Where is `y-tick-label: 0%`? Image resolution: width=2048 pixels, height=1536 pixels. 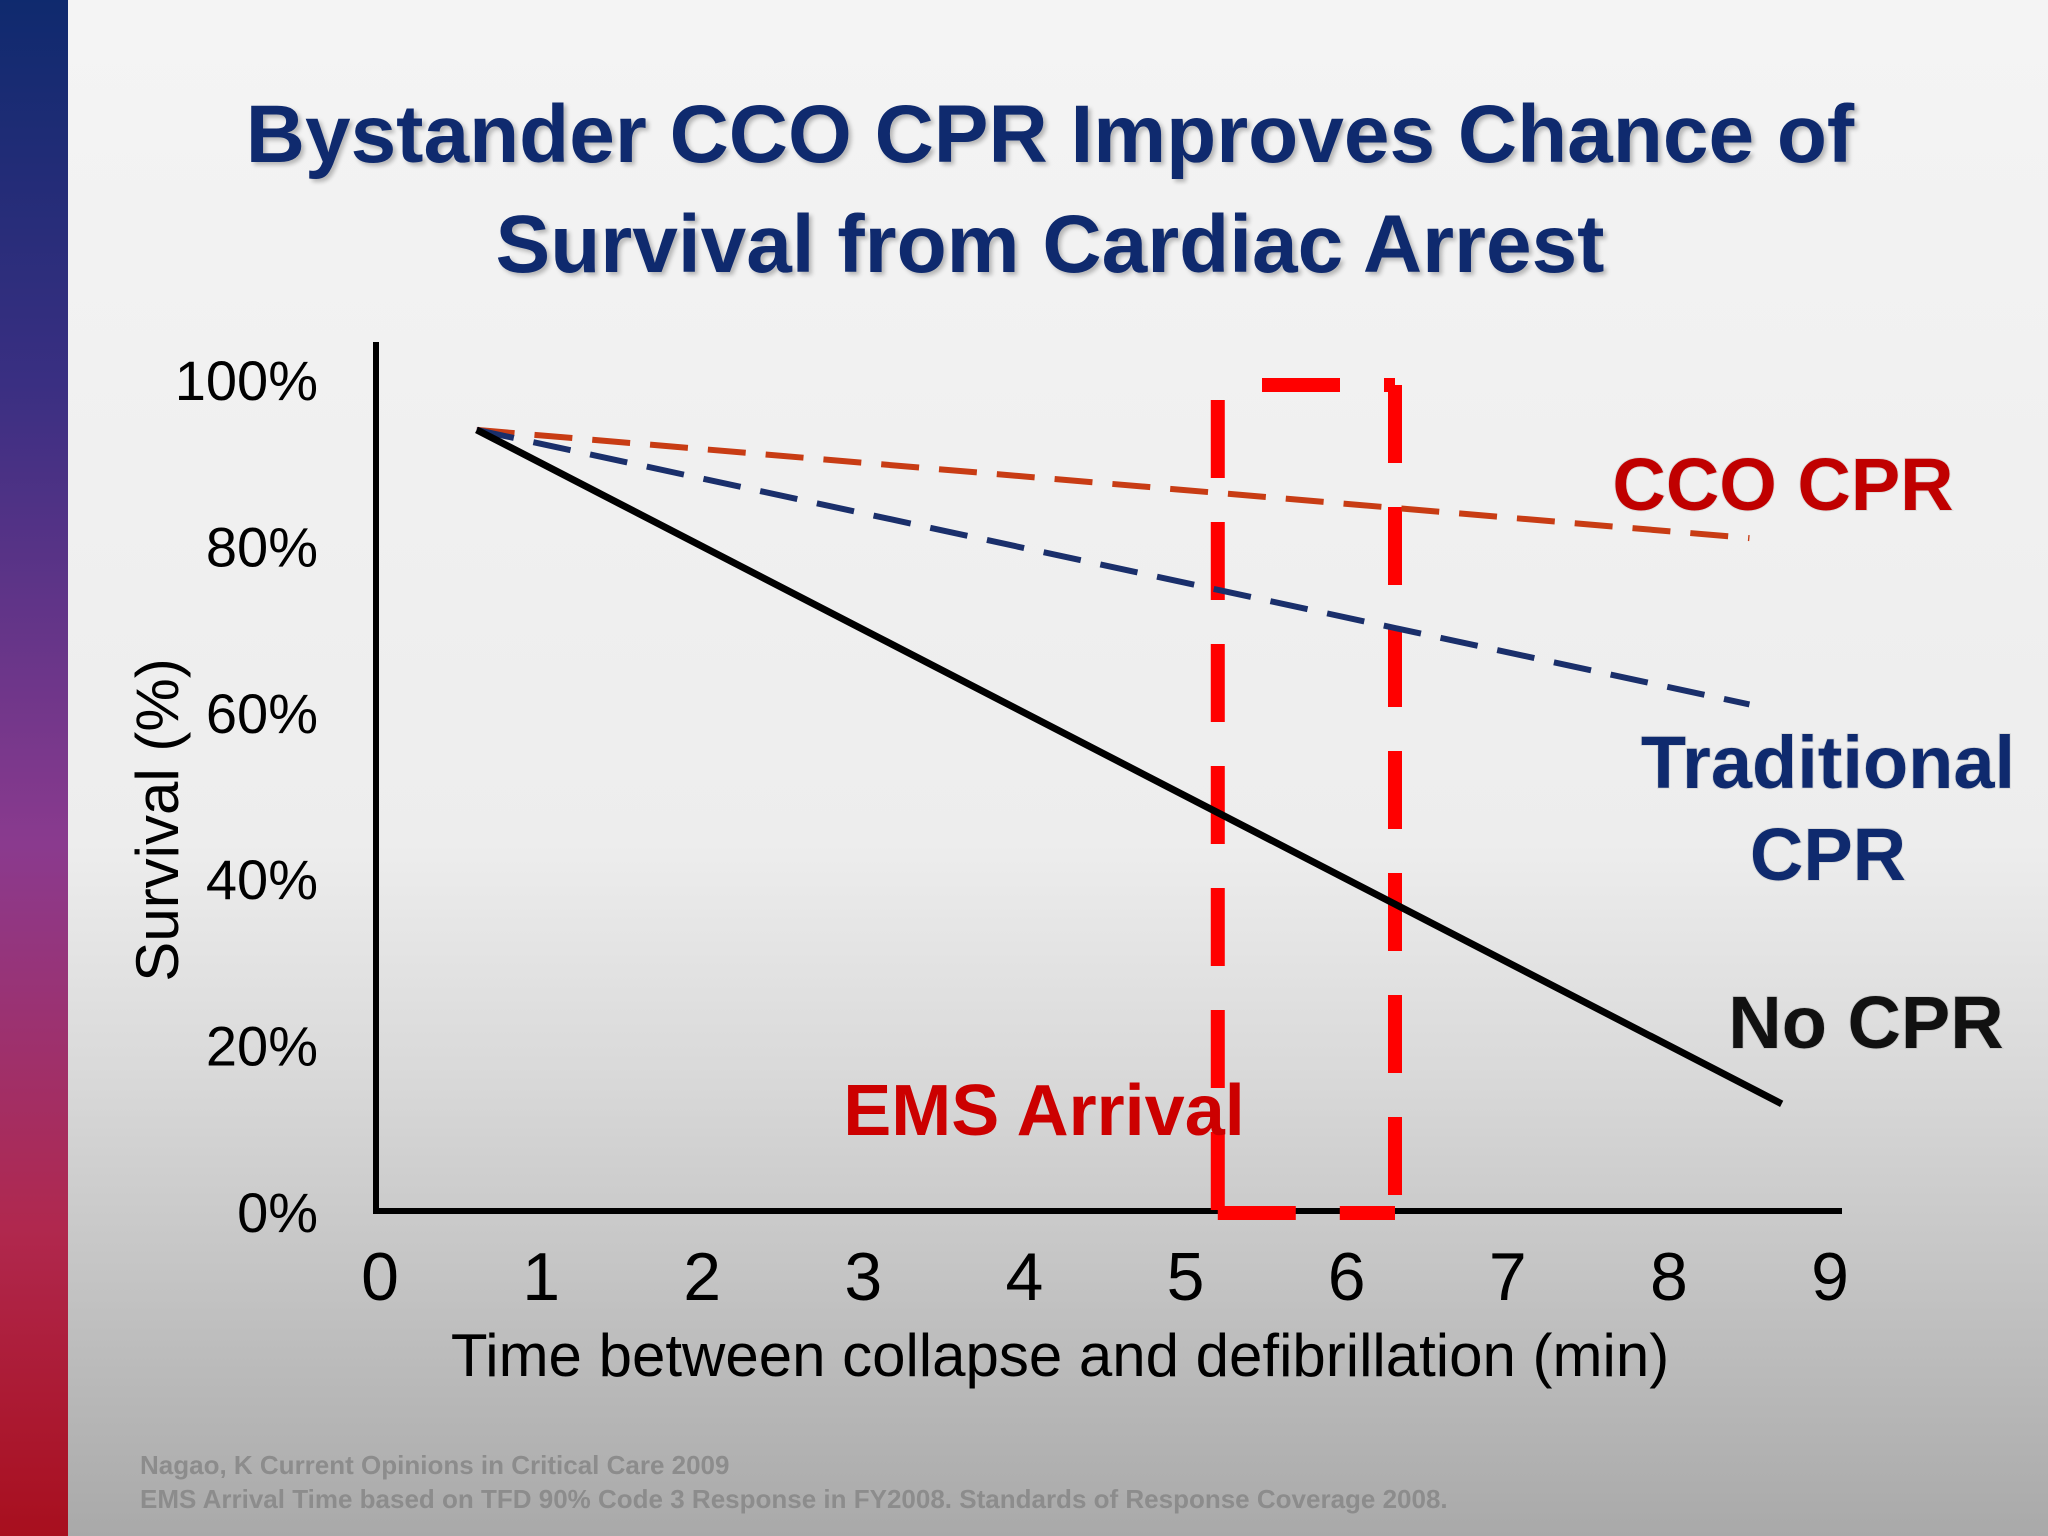
y-tick-label: 0% is located at coordinates (277, 1212).